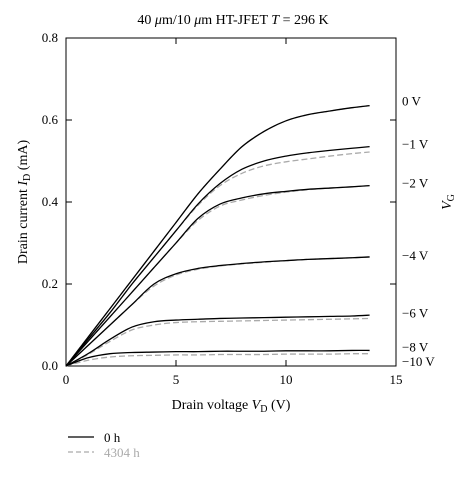 The image size is (474, 477). Describe the element at coordinates (415, 347) in the screenshot. I see `gate-voltage-label: −8 V` at that location.